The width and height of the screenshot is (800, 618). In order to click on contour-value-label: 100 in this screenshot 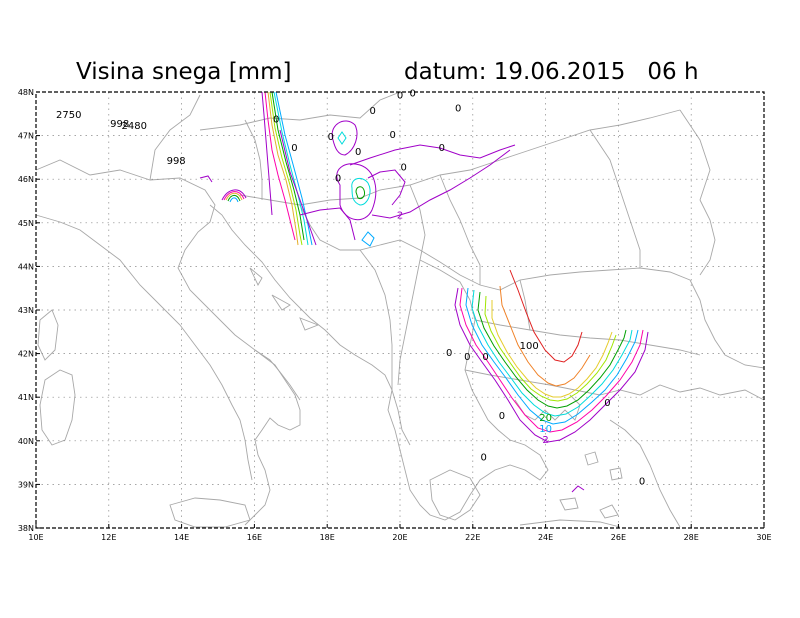, I will do `click(529, 346)`.